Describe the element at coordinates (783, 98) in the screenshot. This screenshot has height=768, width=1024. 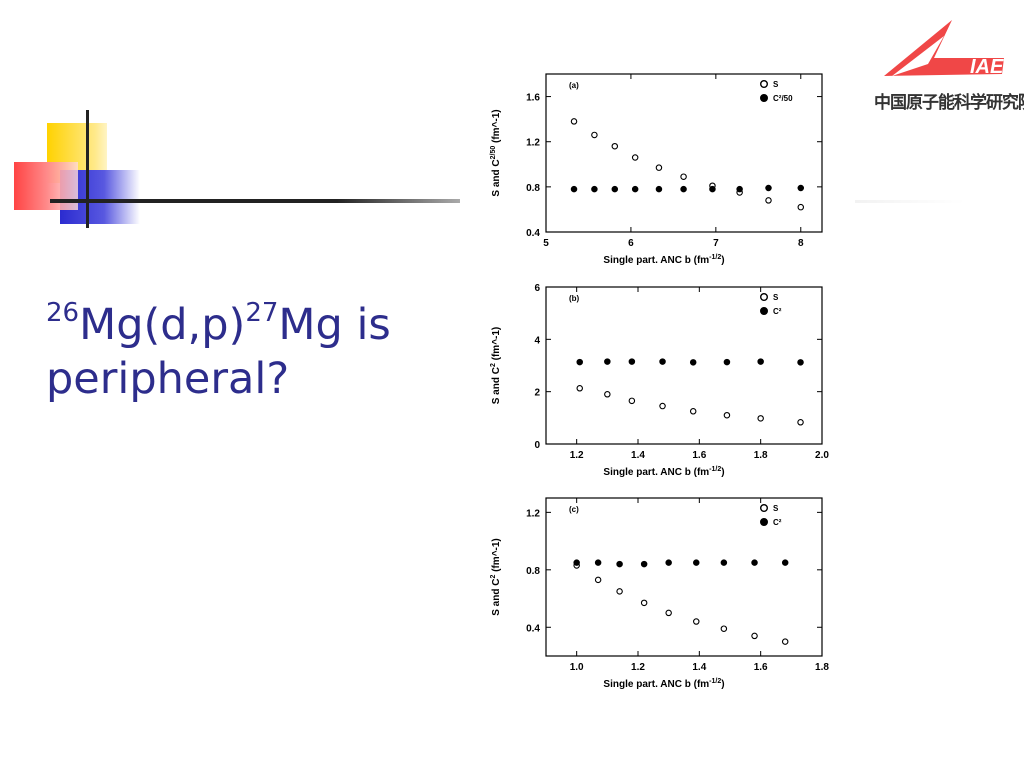
I see `legend-label: C²/50` at that location.